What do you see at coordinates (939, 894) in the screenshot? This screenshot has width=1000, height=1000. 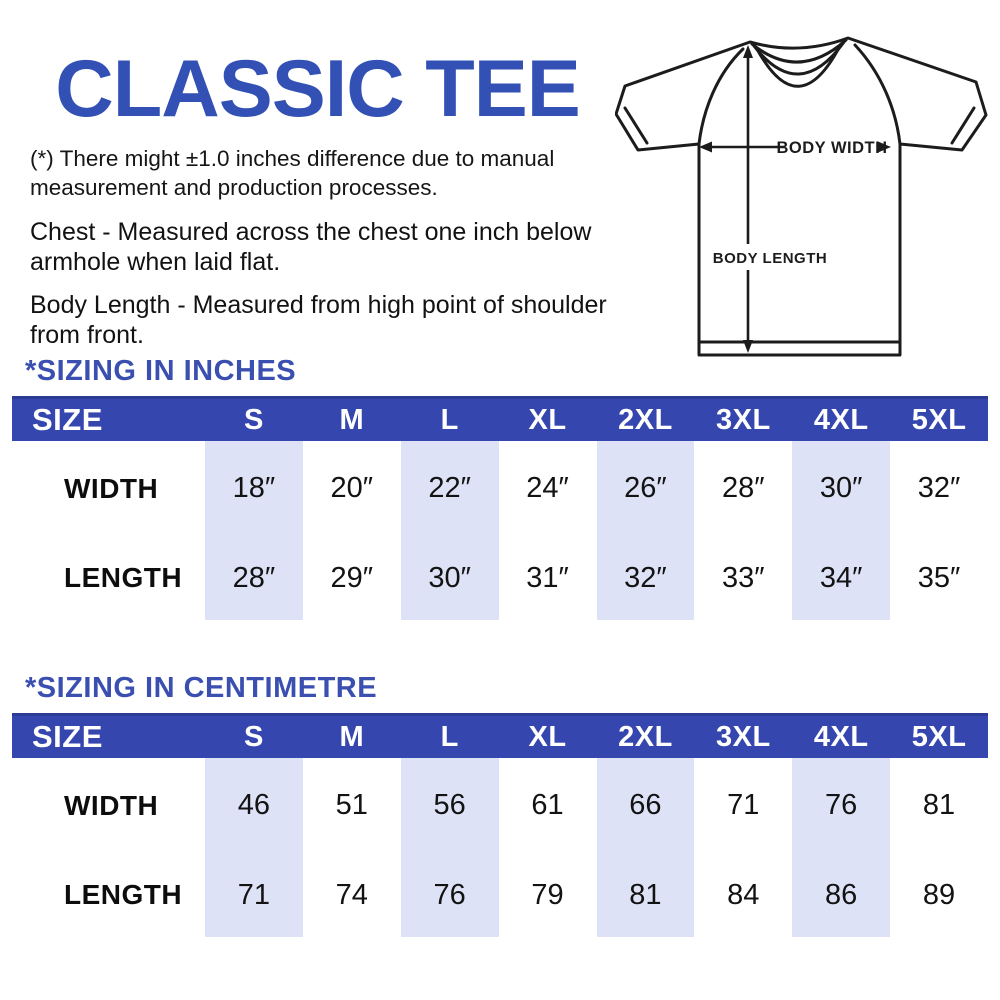 I see `cm-length-5xl: 89` at bounding box center [939, 894].